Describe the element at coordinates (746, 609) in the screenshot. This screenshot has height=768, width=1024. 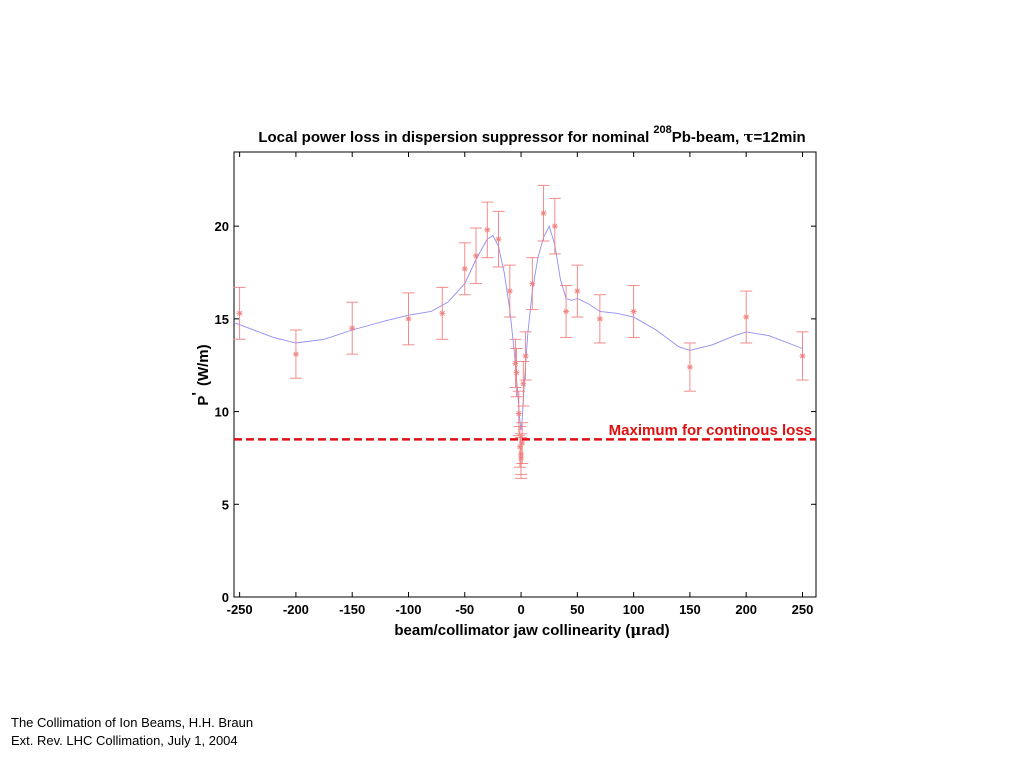
I see `x-tick-label: 200` at that location.